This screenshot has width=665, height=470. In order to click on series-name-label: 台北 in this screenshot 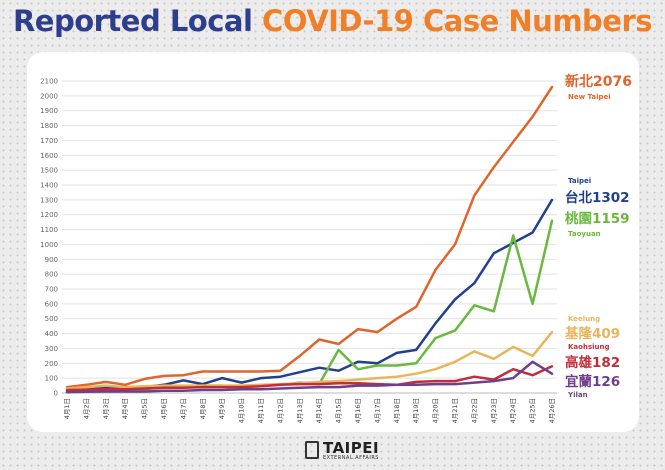, I will do `click(579, 197)`.